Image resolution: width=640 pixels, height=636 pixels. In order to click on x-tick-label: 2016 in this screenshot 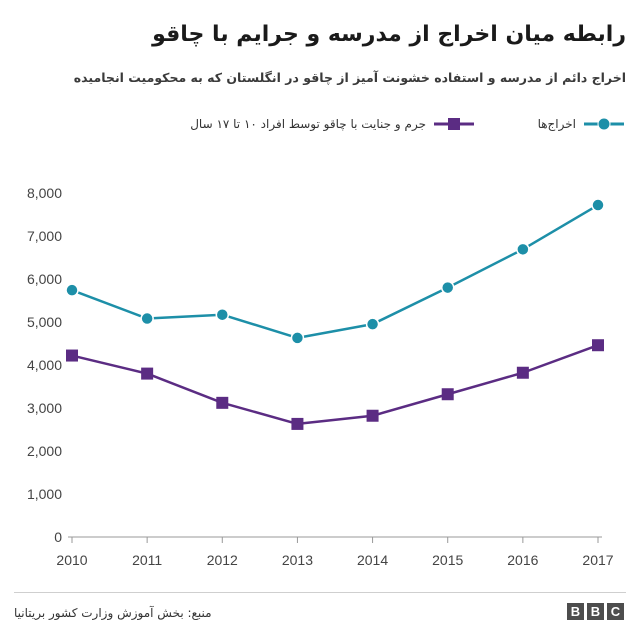, I will do `click(522, 560)`.